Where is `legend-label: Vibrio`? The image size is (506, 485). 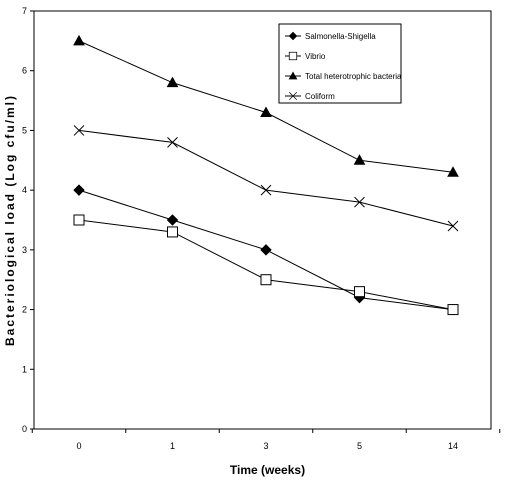 legend-label: Vibrio is located at coordinates (315, 56).